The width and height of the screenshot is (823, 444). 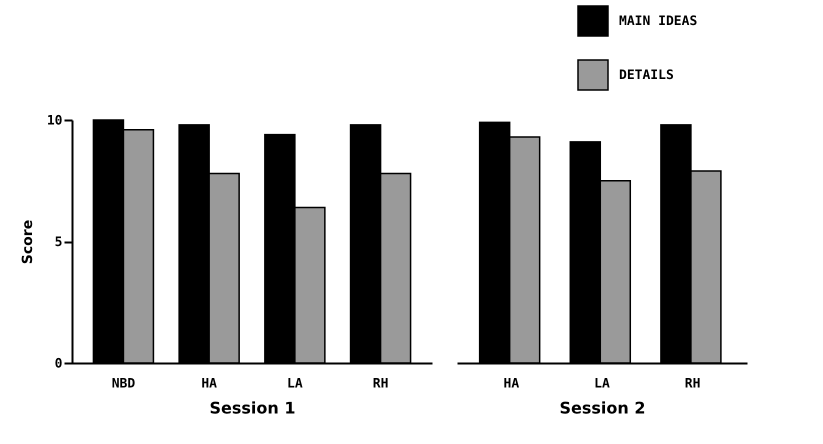 What do you see at coordinates (28, 242) in the screenshot?
I see `y-axis-title: Score` at bounding box center [28, 242].